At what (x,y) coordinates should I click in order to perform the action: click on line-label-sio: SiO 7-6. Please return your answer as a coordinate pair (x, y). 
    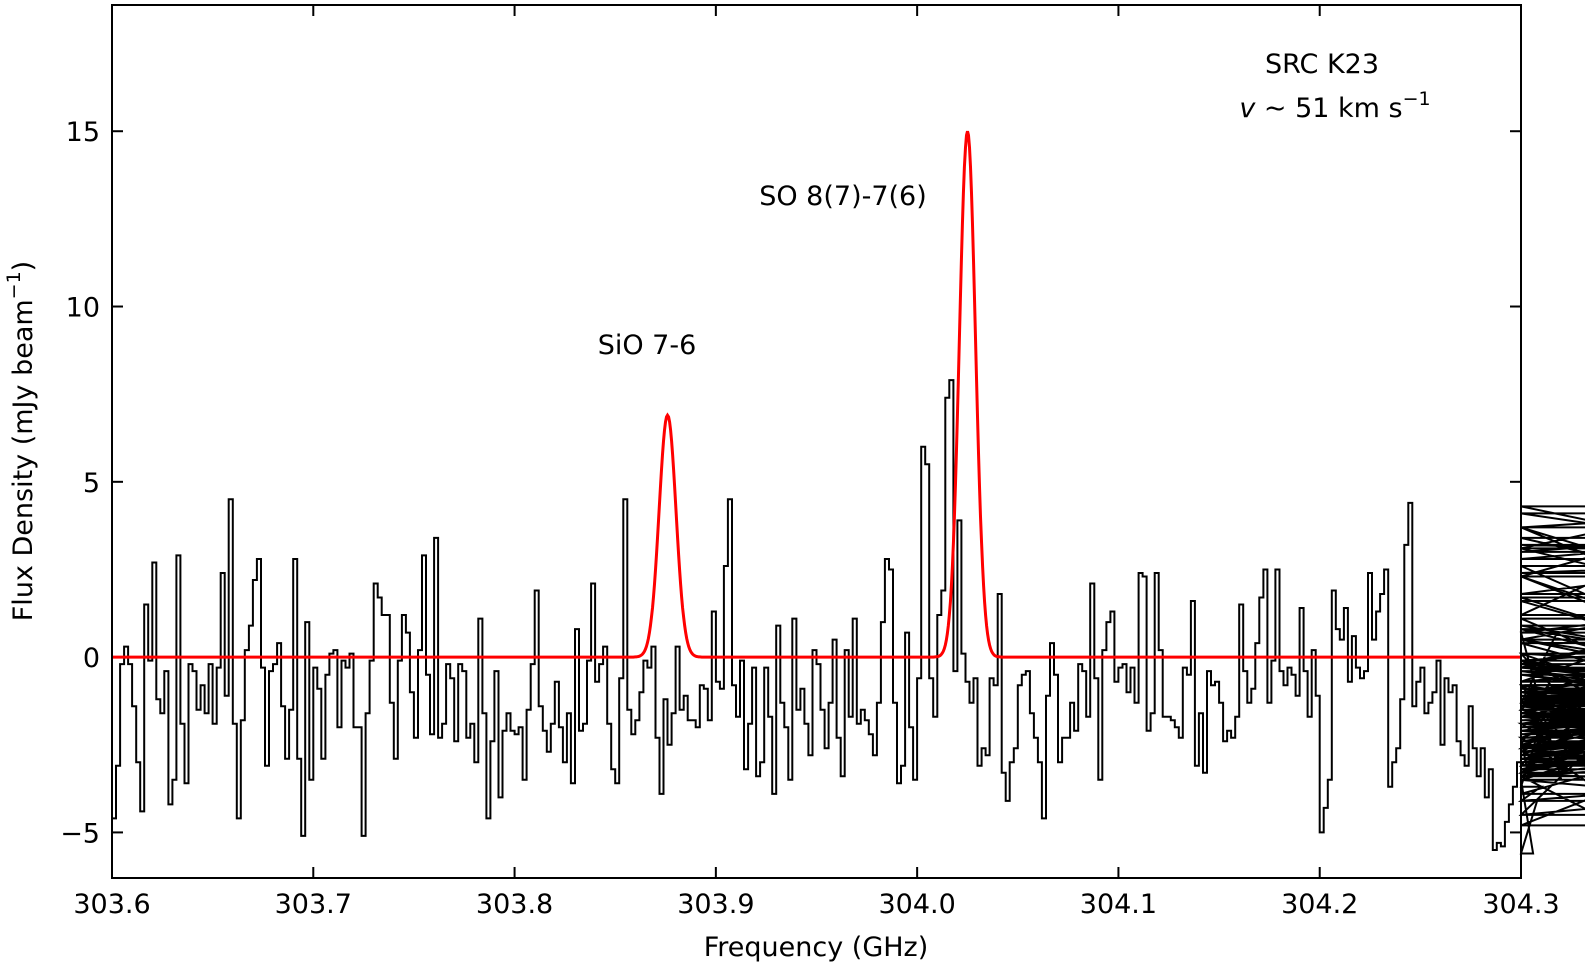
    Looking at the image, I should click on (647, 345).